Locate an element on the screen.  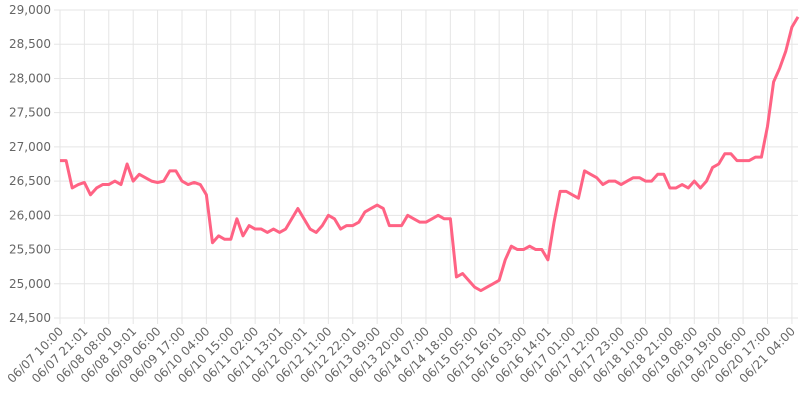
y-tick-label: 27,000 is located at coordinates (30, 147).